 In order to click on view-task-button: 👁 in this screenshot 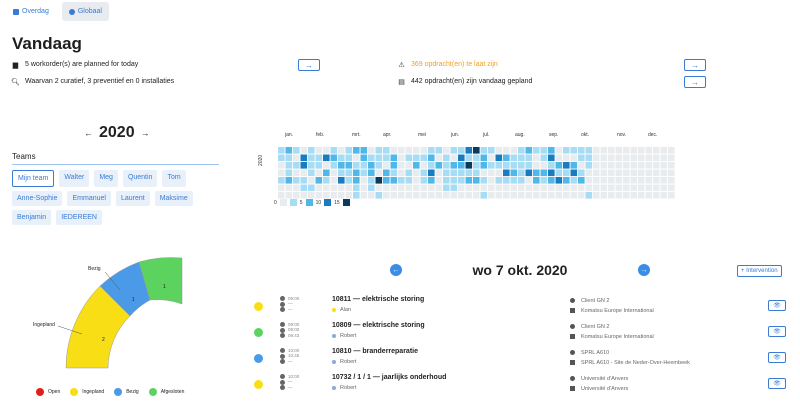, I will do `click(777, 305)`.